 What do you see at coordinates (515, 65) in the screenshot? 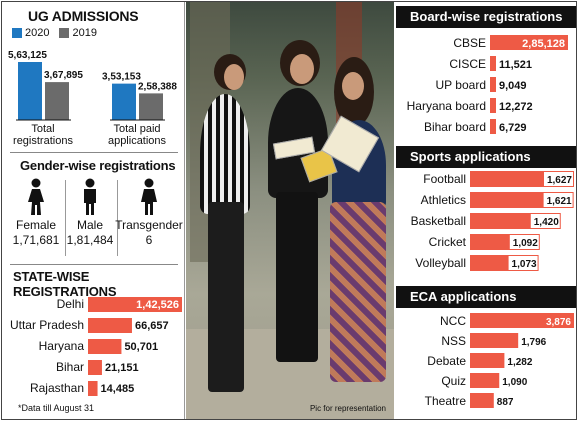
I see `value-label: 11,521` at bounding box center [515, 65].